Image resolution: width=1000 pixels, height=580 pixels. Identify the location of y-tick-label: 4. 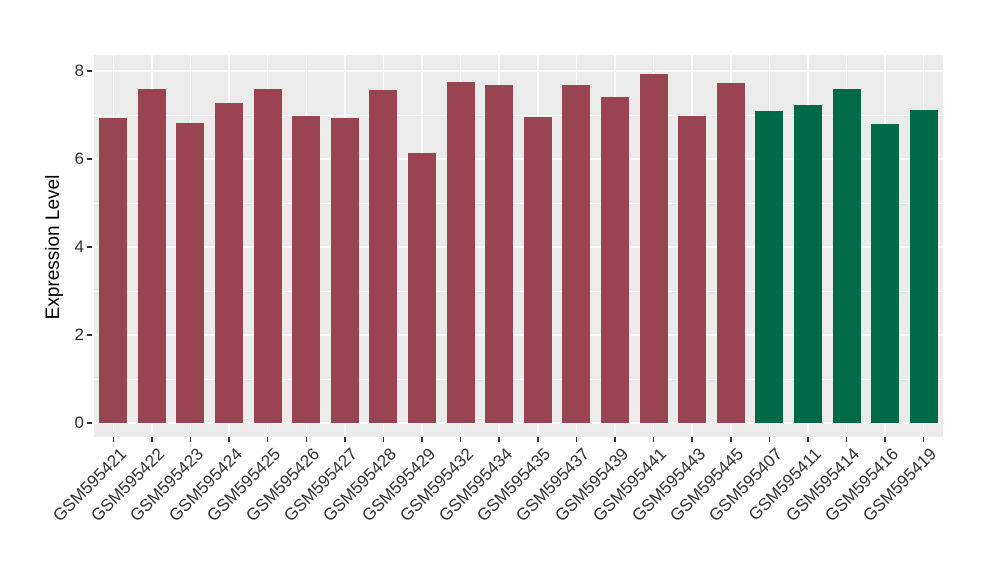
(79, 246).